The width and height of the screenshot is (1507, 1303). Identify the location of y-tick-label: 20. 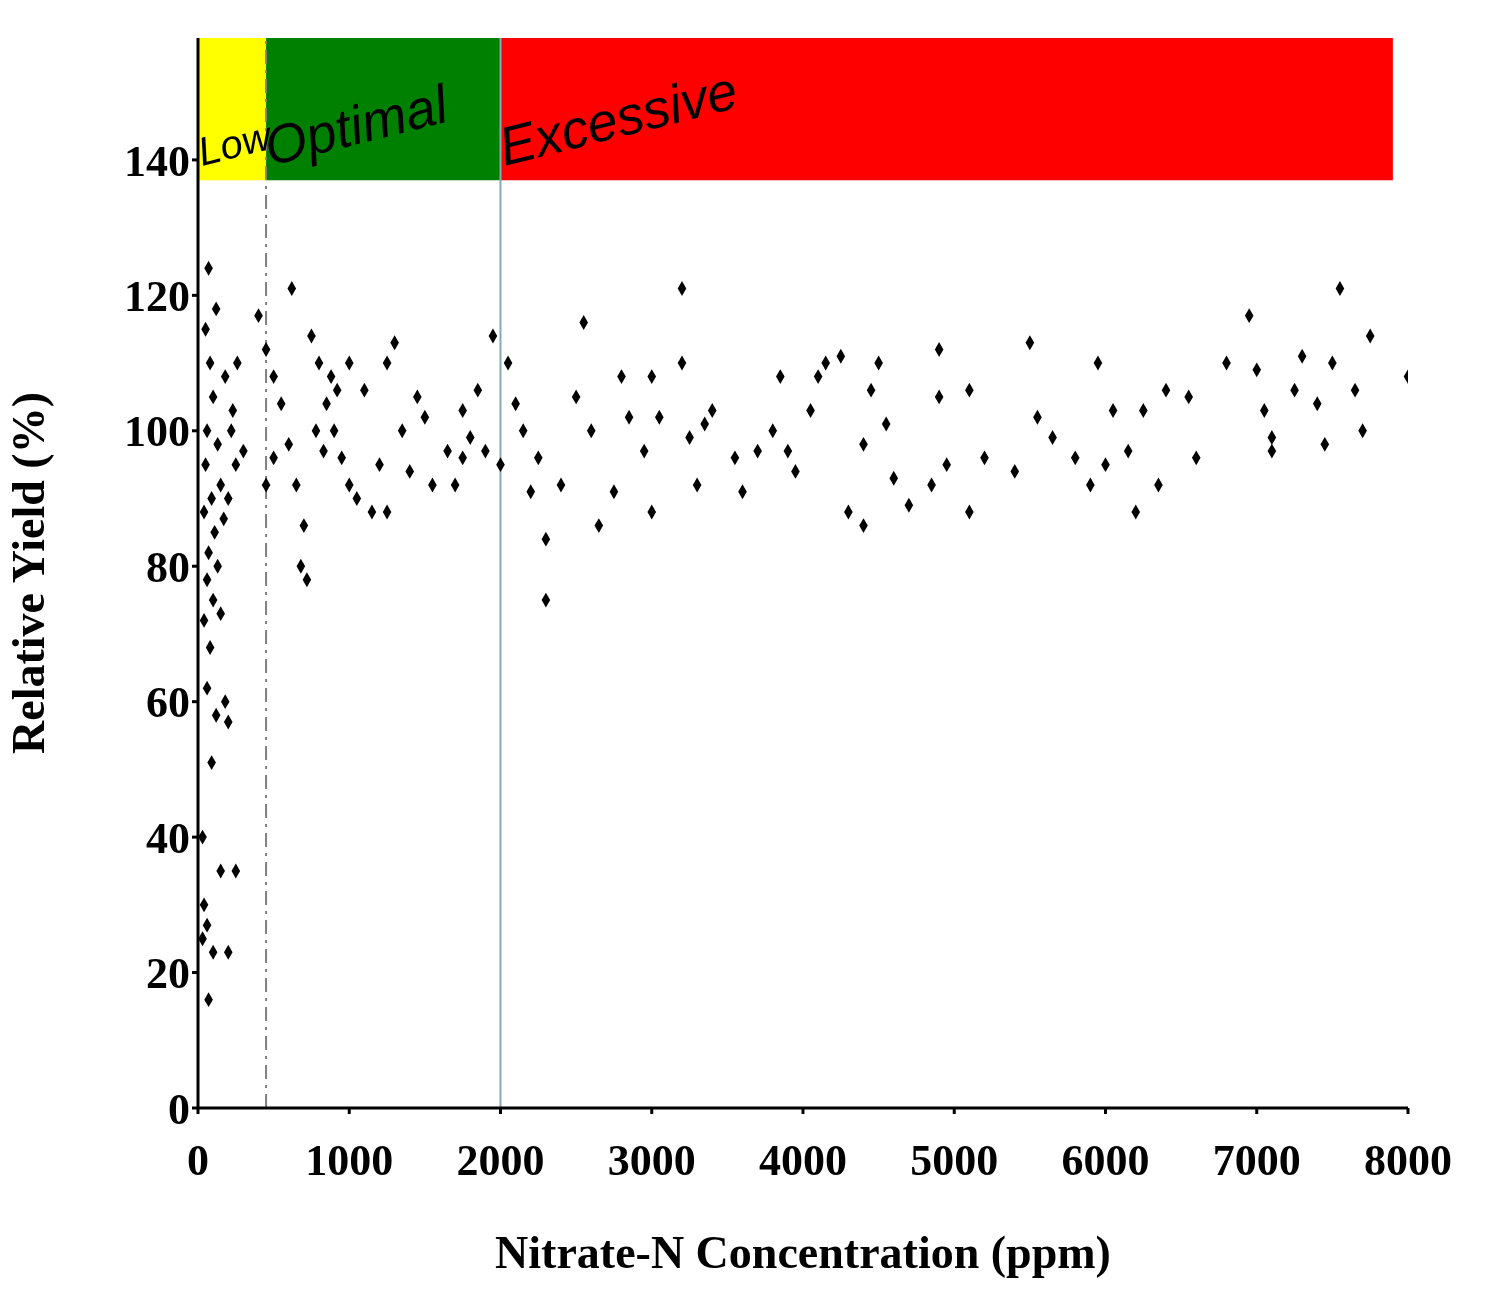
(168, 974).